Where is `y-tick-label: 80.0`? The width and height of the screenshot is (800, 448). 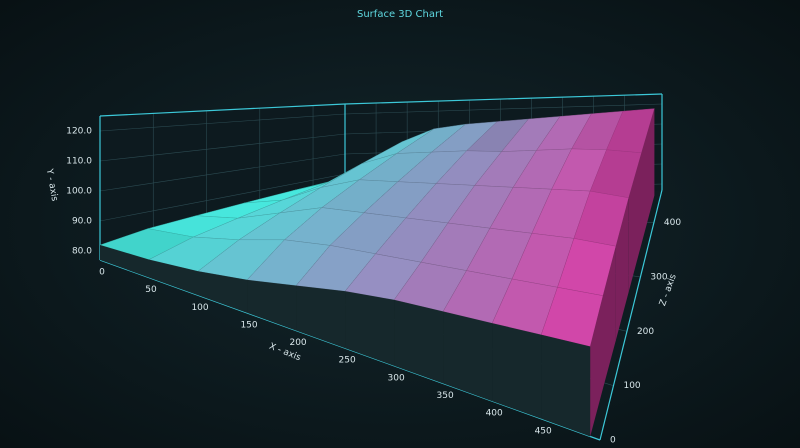
y-tick-label: 80.0 is located at coordinates (82, 252).